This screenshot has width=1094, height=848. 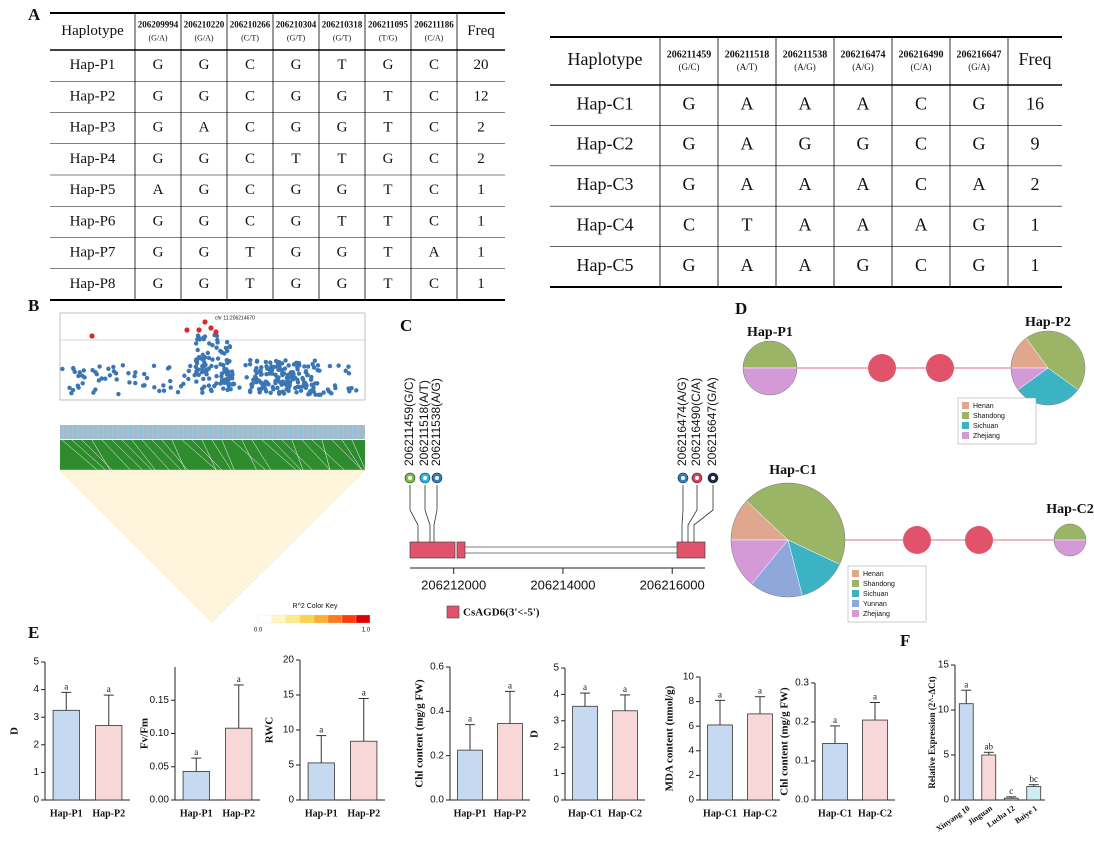 I want to click on y-tick-label: 4, so click(x=691, y=750).